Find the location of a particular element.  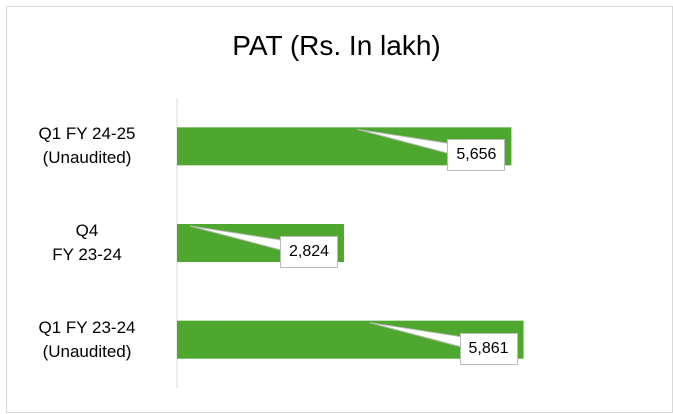

chart-title: PAT (Rs. In lakh) is located at coordinates (336, 45).